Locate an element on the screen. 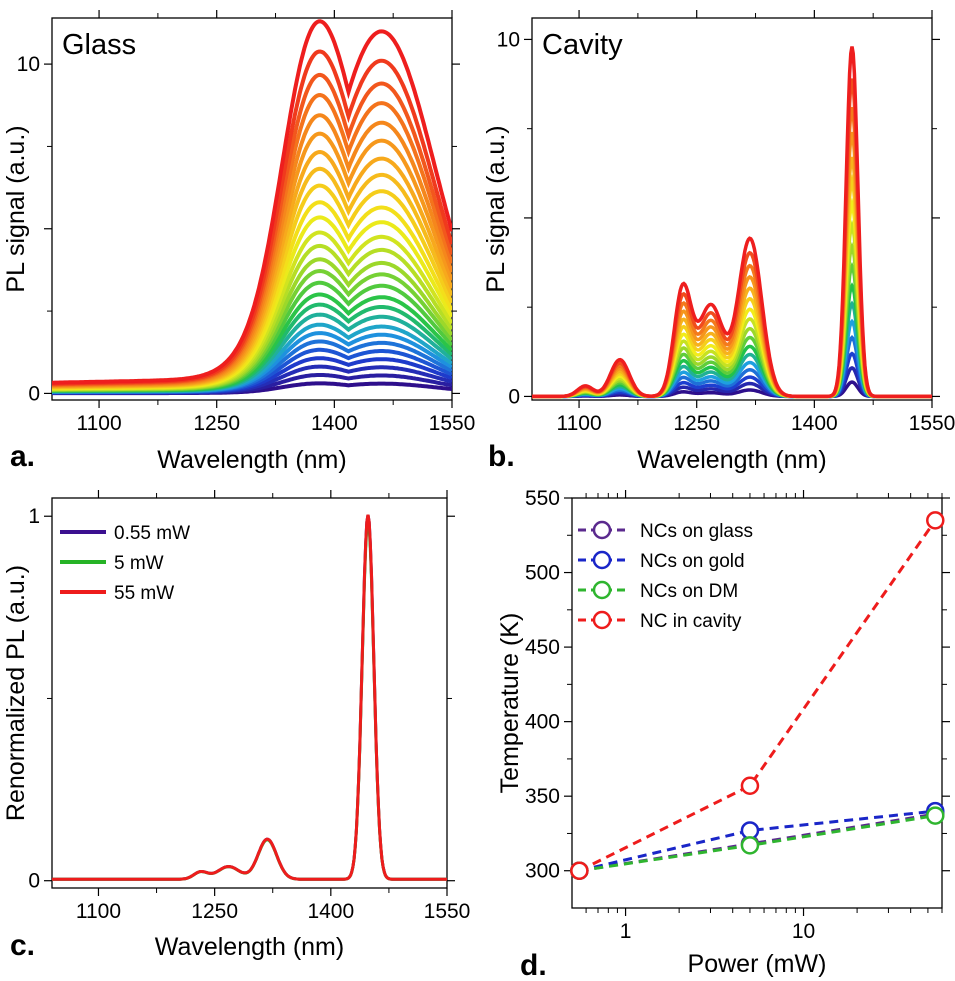 The image size is (955, 981). legend-label: NC in cavity is located at coordinates (691, 621).